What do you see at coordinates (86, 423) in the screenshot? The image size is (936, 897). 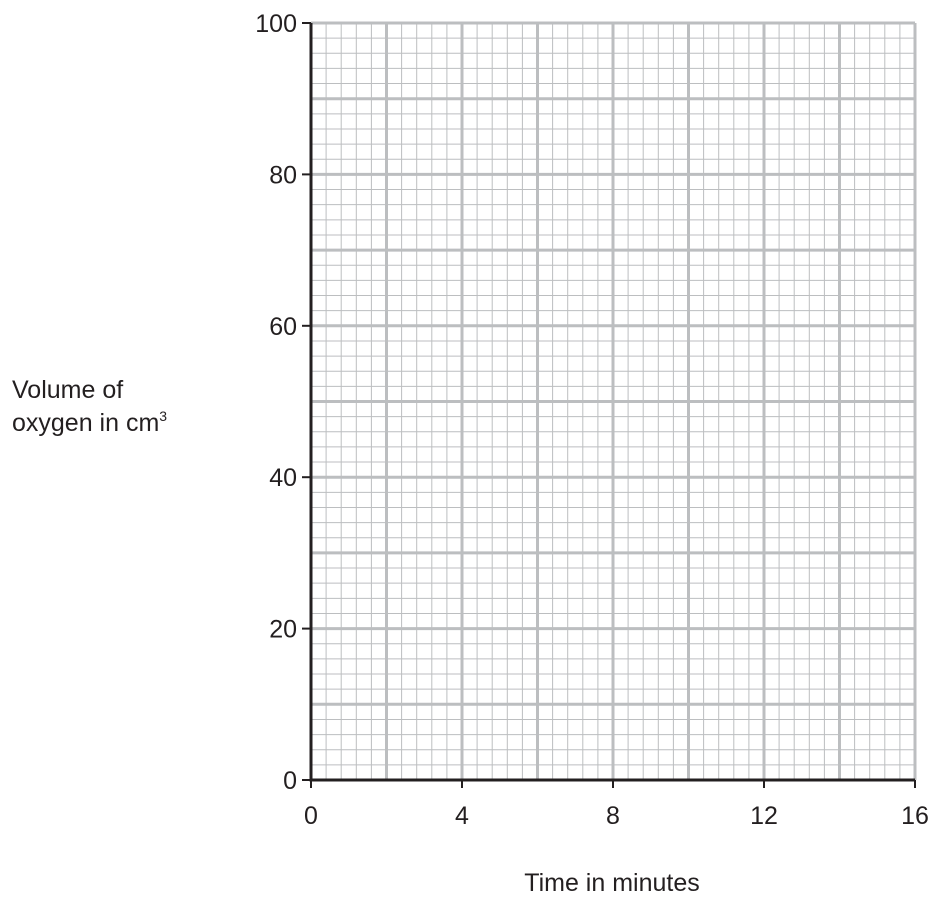 I see `y-axis-title-line2-text: oxygen in cm` at bounding box center [86, 423].